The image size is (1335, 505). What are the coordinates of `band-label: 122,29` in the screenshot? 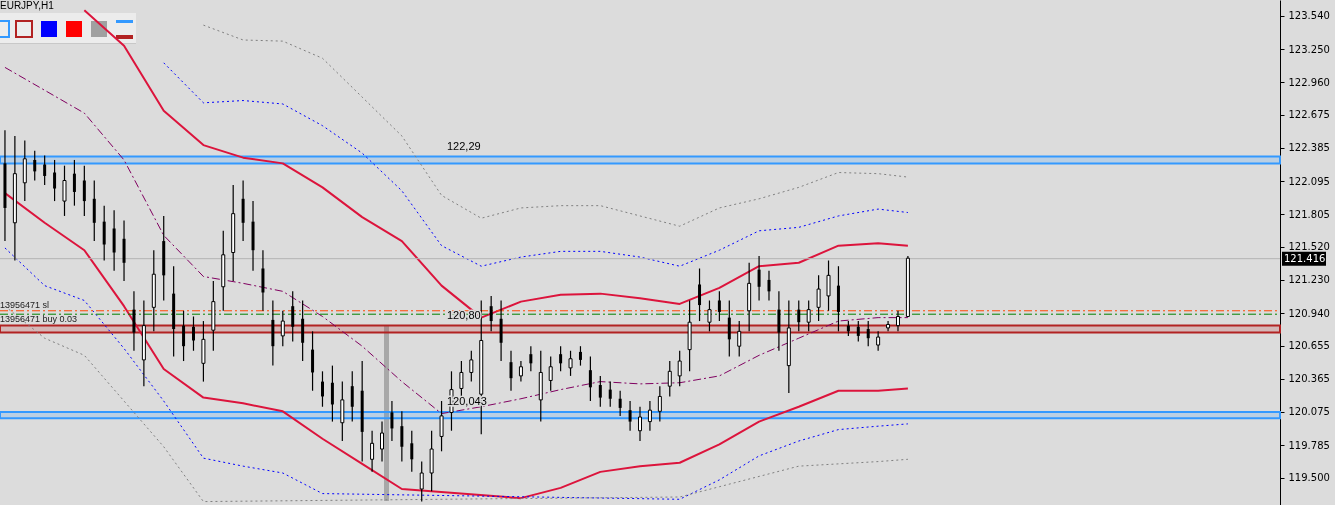 It's located at (464, 145).